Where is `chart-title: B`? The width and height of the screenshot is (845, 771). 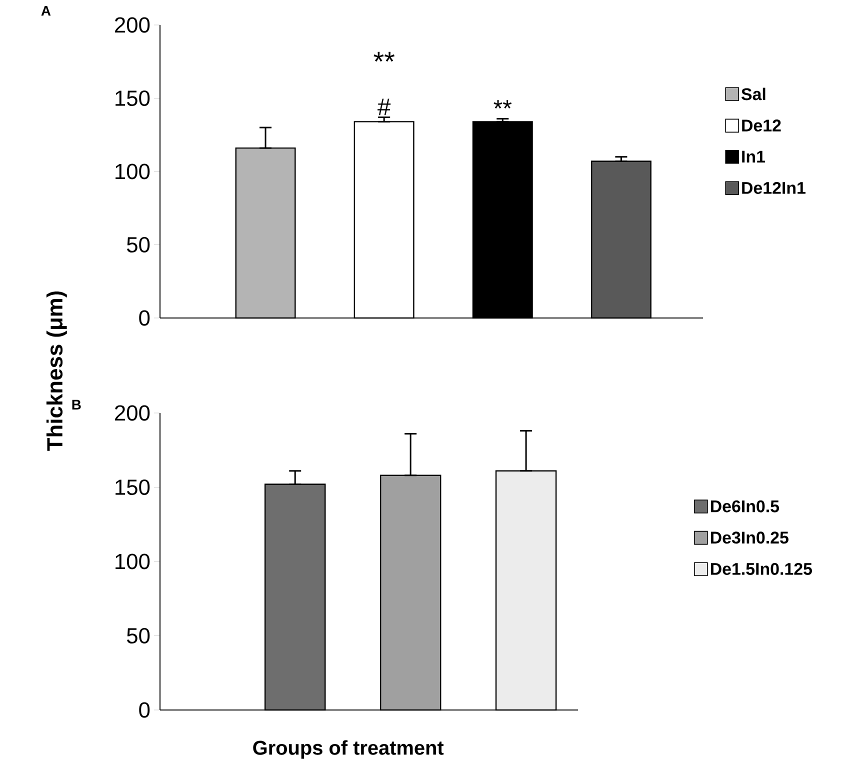
chart-title: B is located at coordinates (76, 405).